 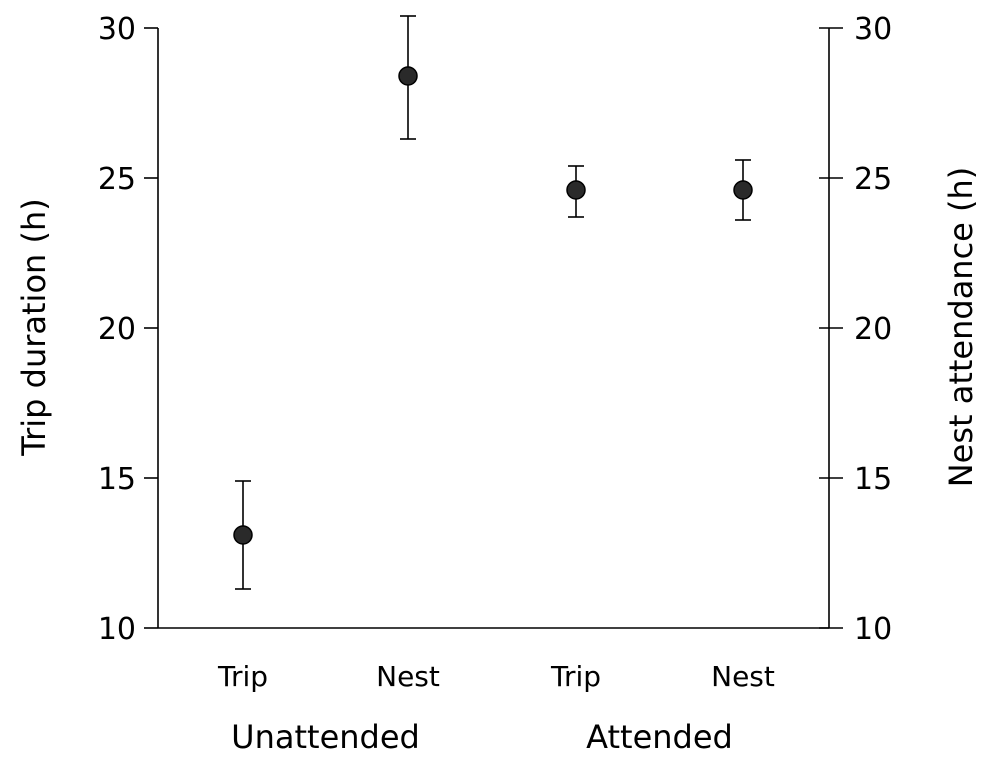 What do you see at coordinates (325, 737) in the screenshot?
I see `x-group-label: Unattended` at bounding box center [325, 737].